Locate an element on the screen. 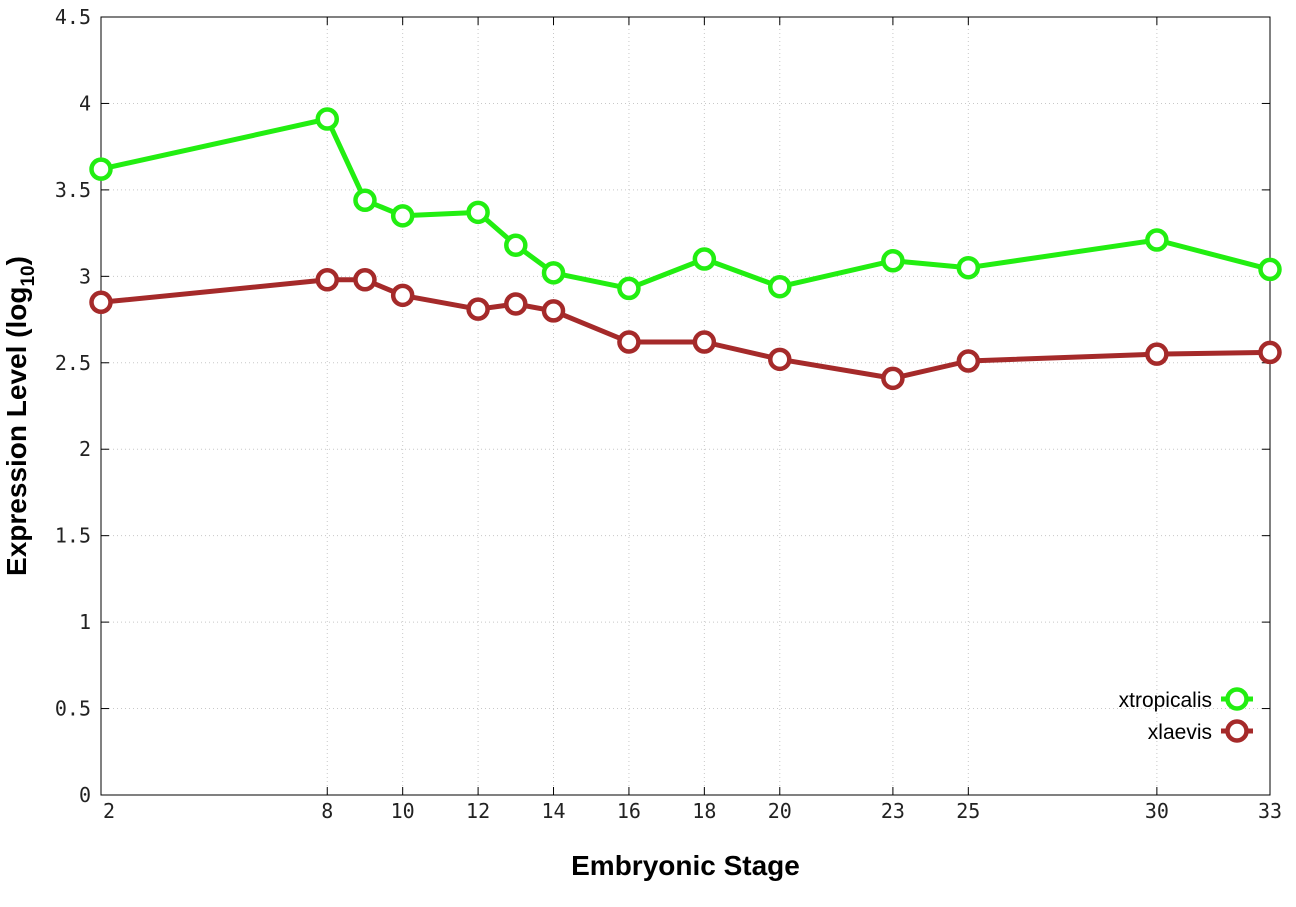  y-tick-label: 0.5 is located at coordinates (73, 709).